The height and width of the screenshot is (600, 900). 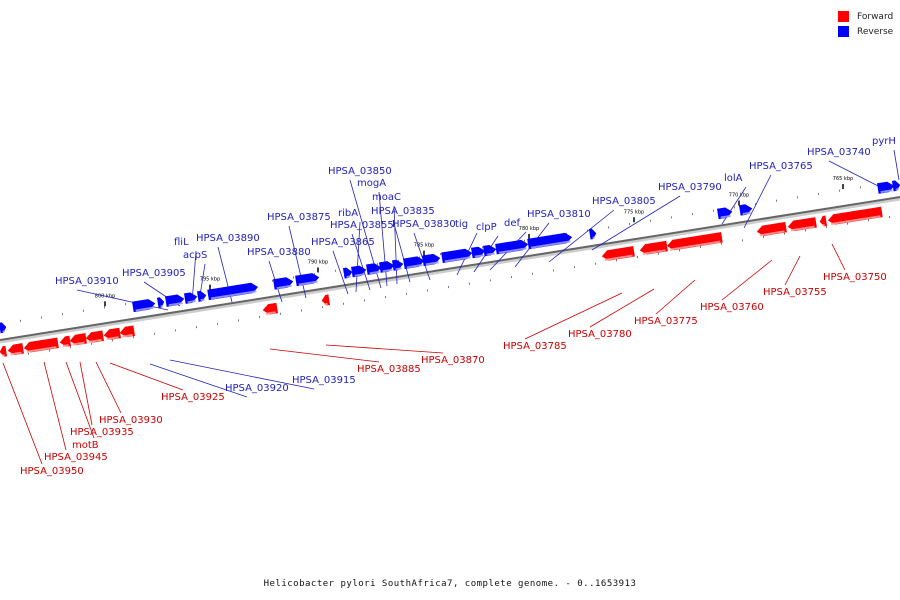 What do you see at coordinates (843, 31) in the screenshot?
I see `reverse-swatch` at bounding box center [843, 31].